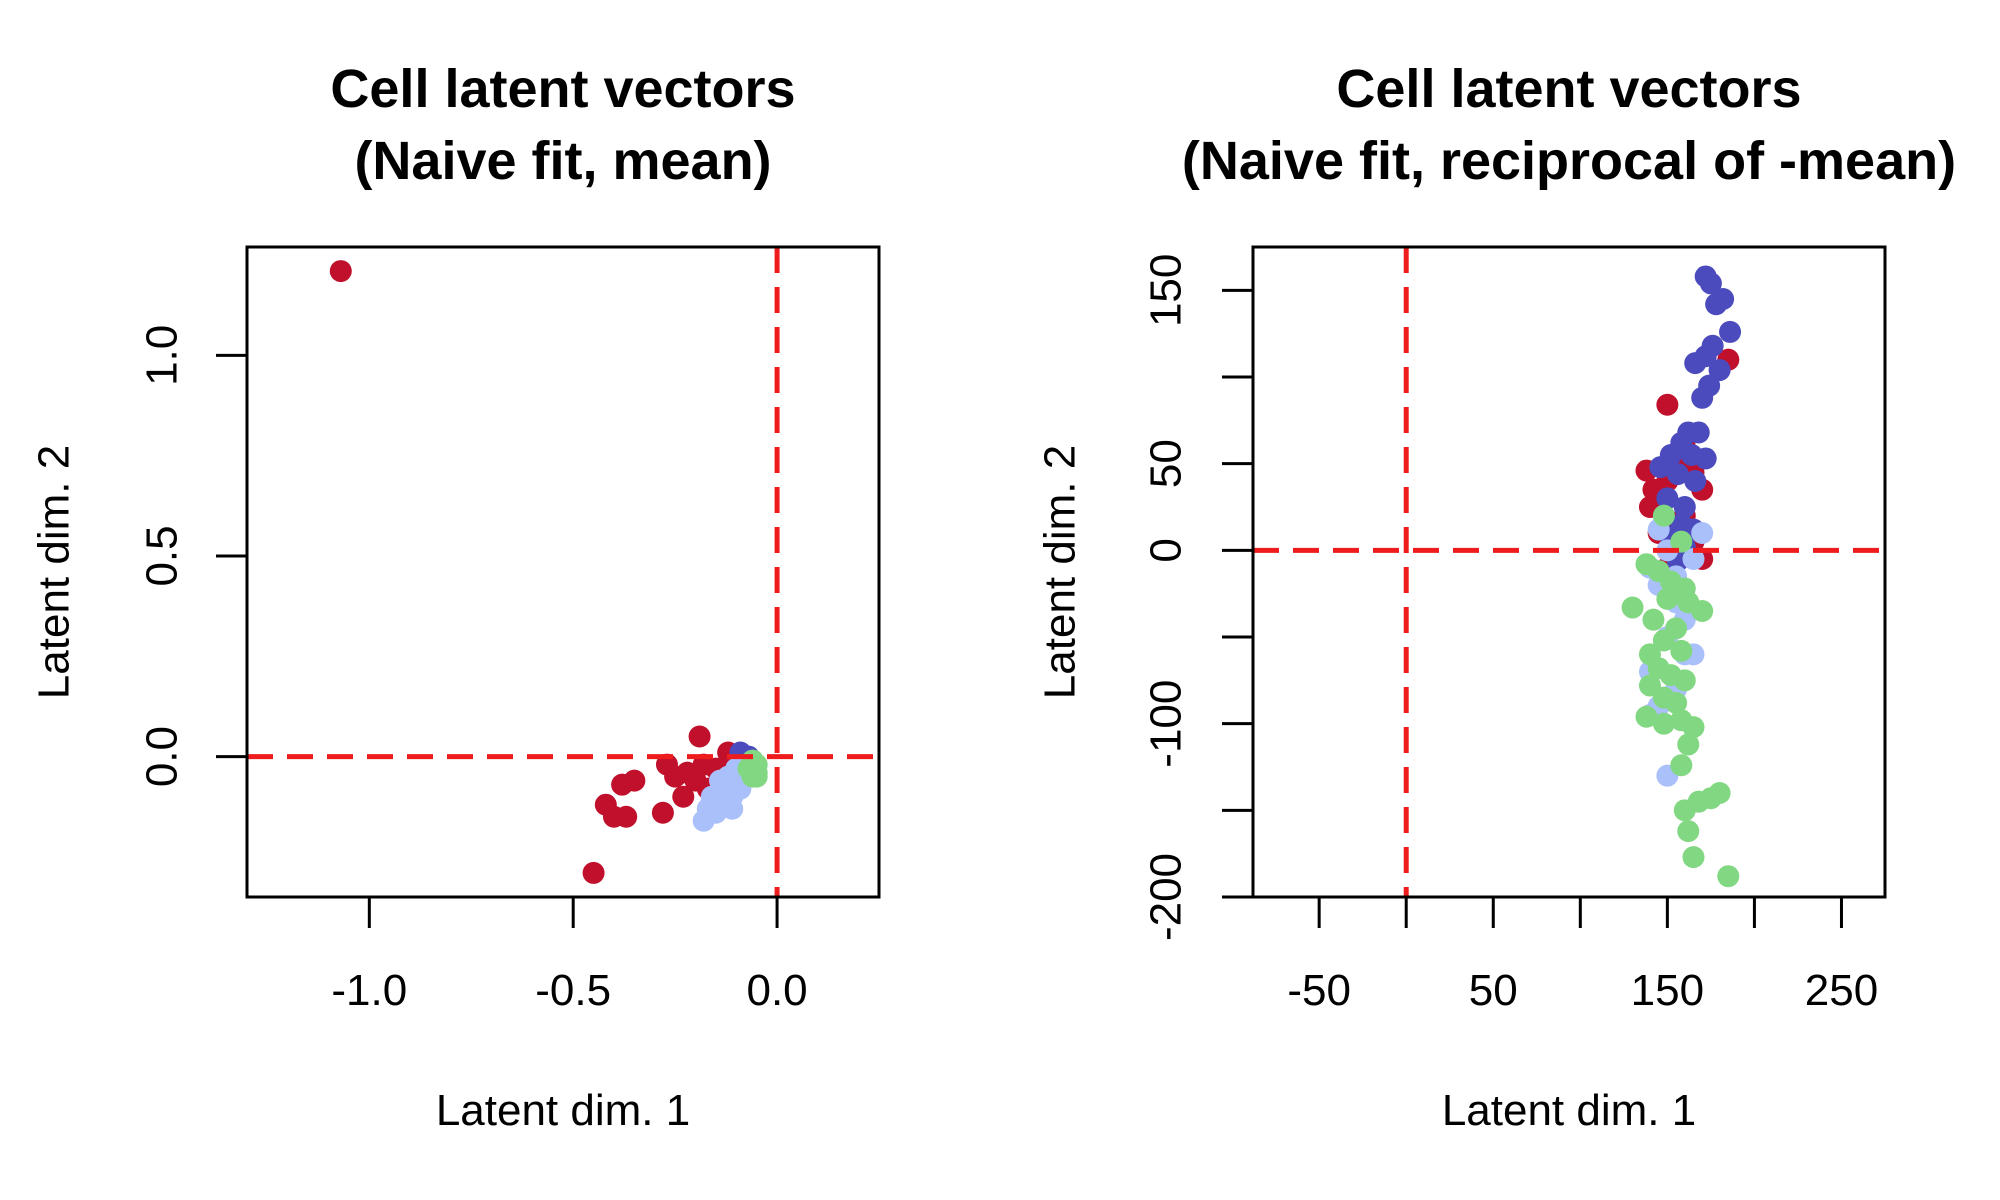 The height and width of the screenshot is (1200, 2000). Describe the element at coordinates (1166, 290) in the screenshot. I see `y-tick-label: 150` at that location.